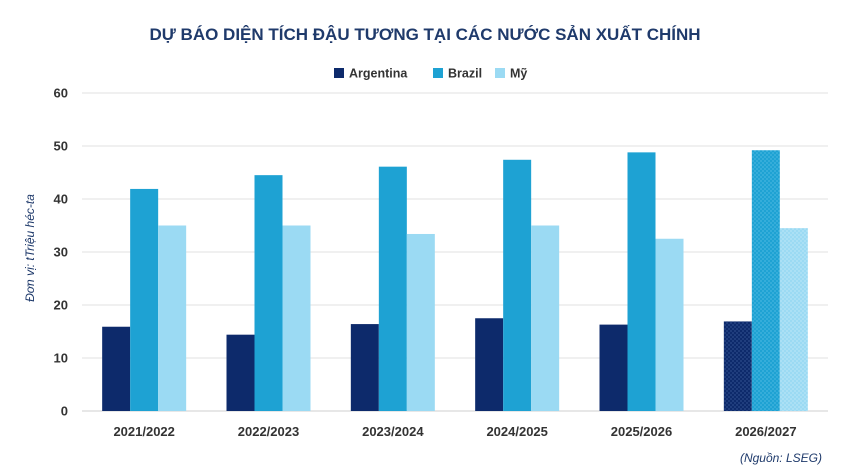 The image size is (850, 472). What do you see at coordinates (613, 367) in the screenshot?
I see `bar-argentina-2025-2026` at bounding box center [613, 367].